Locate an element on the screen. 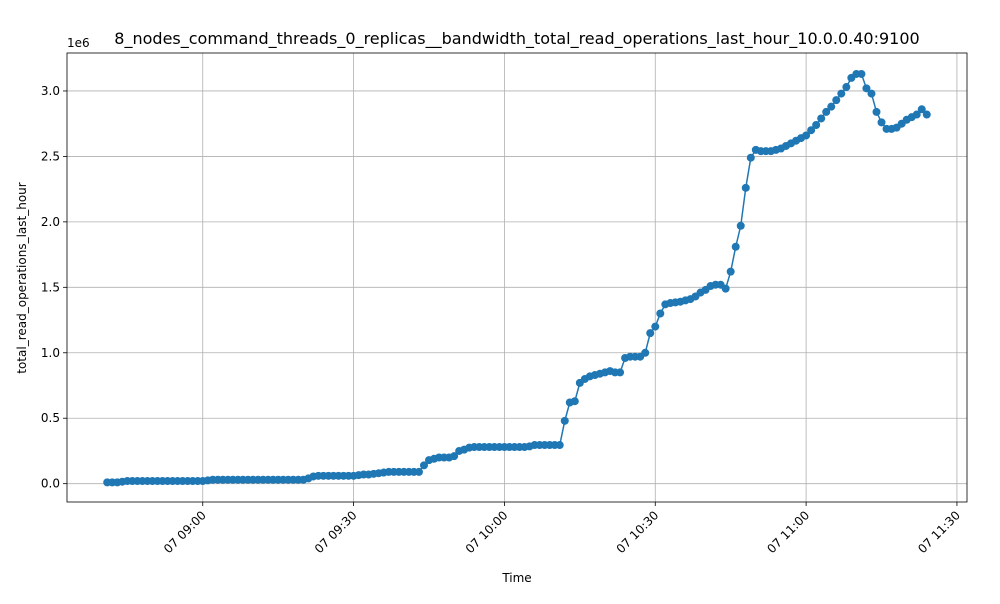 The image size is (1000, 604). y-tick-label: 0.0 is located at coordinates (50, 484).